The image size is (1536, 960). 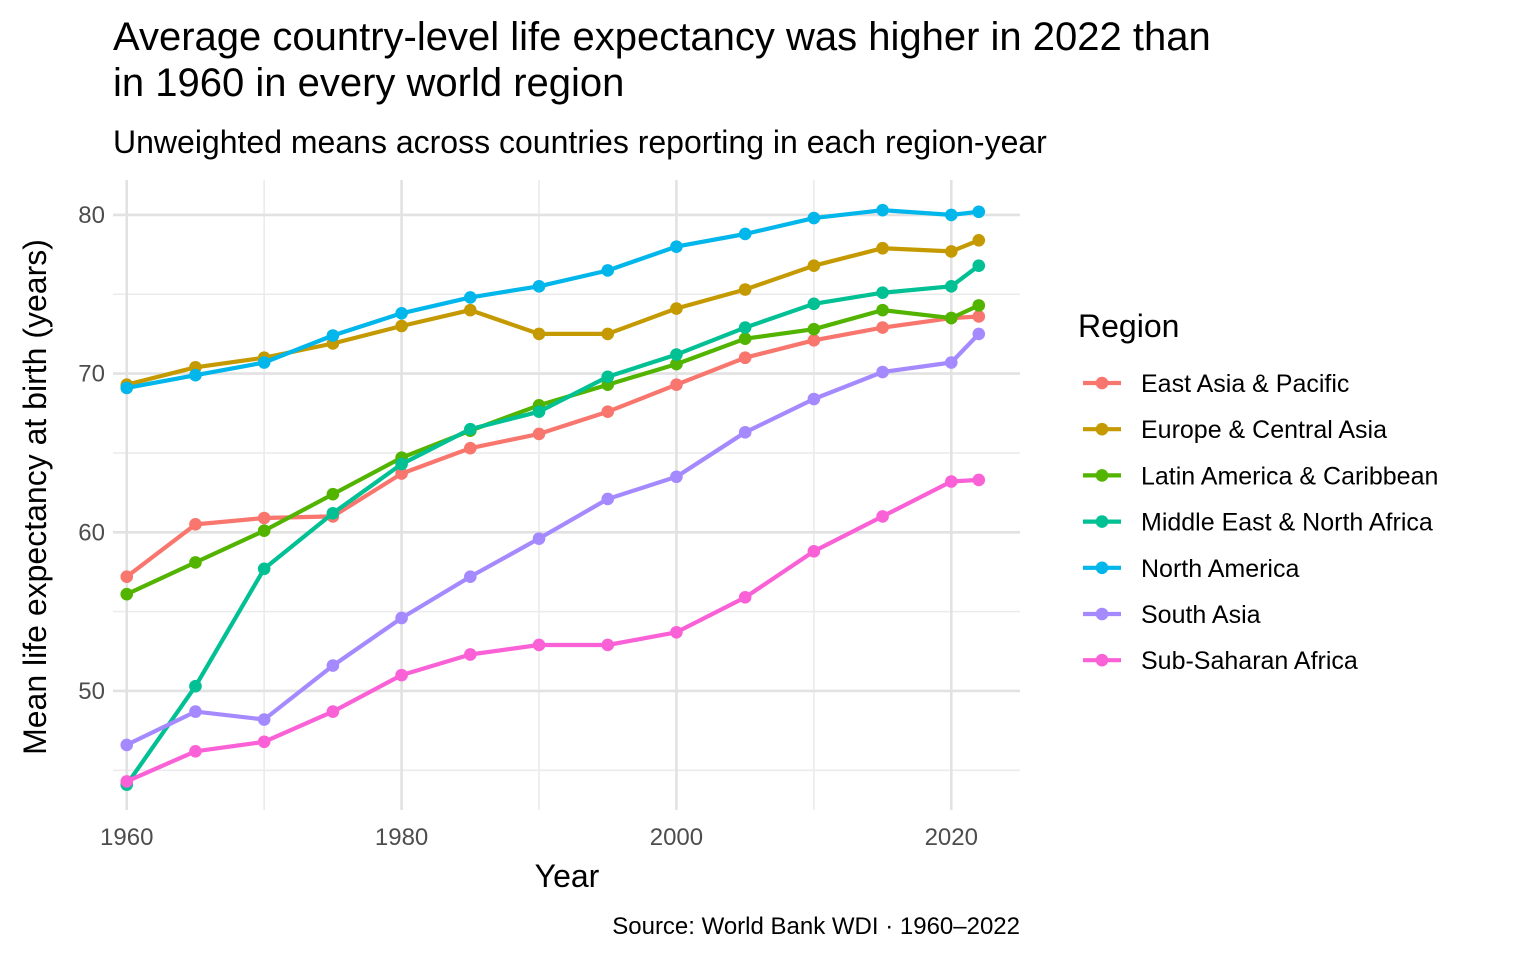 What do you see at coordinates (1102, 521) in the screenshot?
I see `legend-key-point-middle-east-north-africa` at bounding box center [1102, 521].